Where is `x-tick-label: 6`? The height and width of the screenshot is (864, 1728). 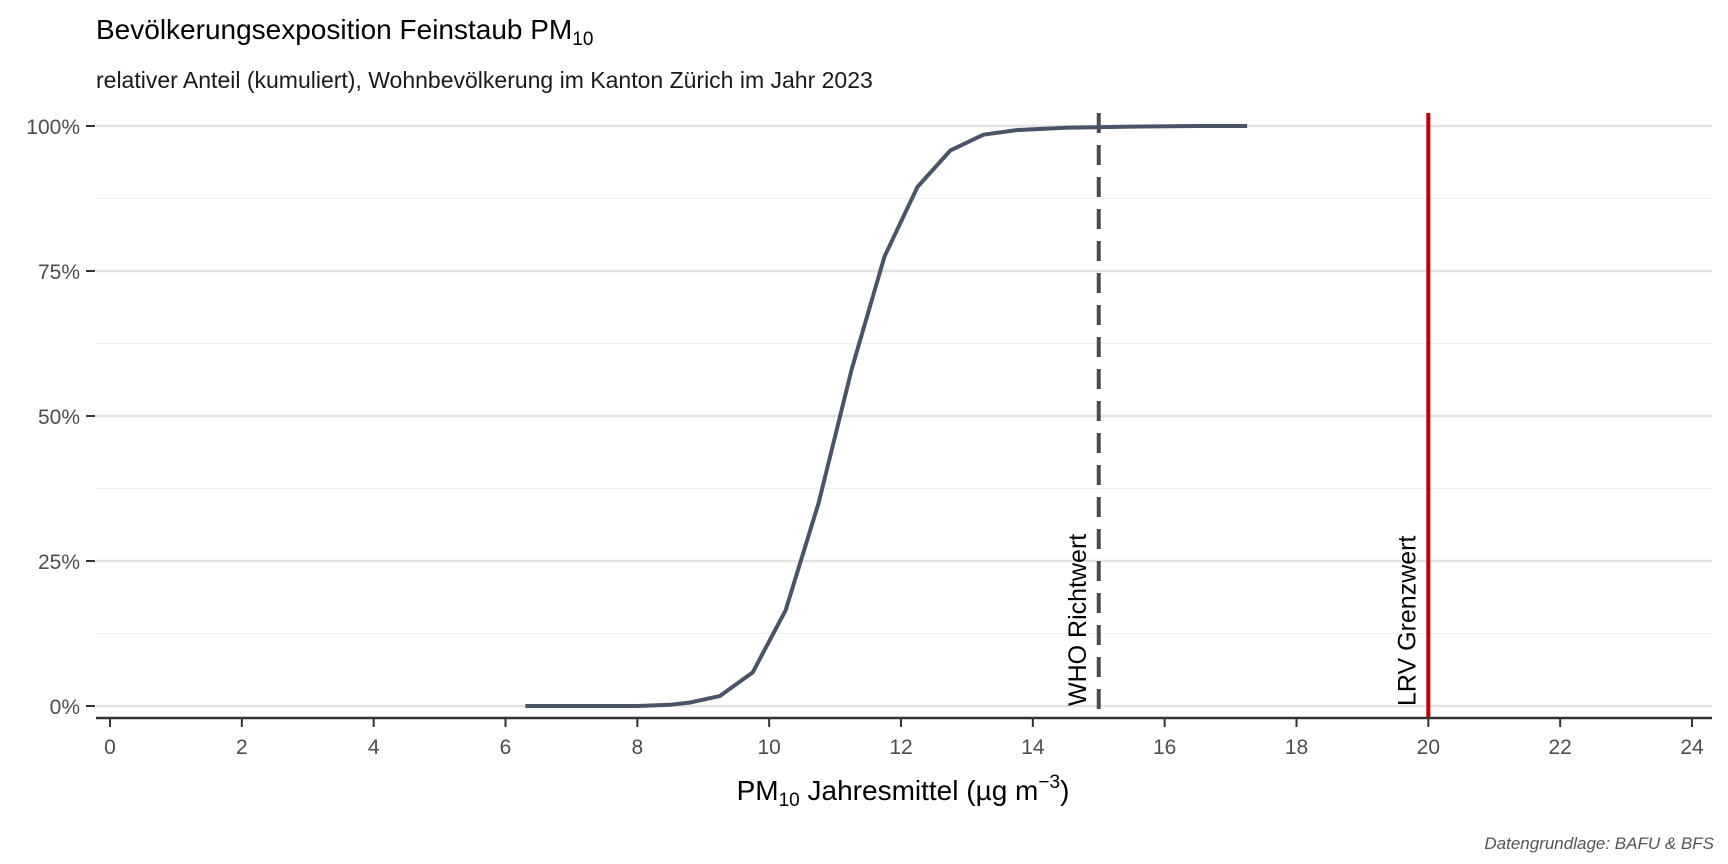 x-tick-label: 6 is located at coordinates (506, 747).